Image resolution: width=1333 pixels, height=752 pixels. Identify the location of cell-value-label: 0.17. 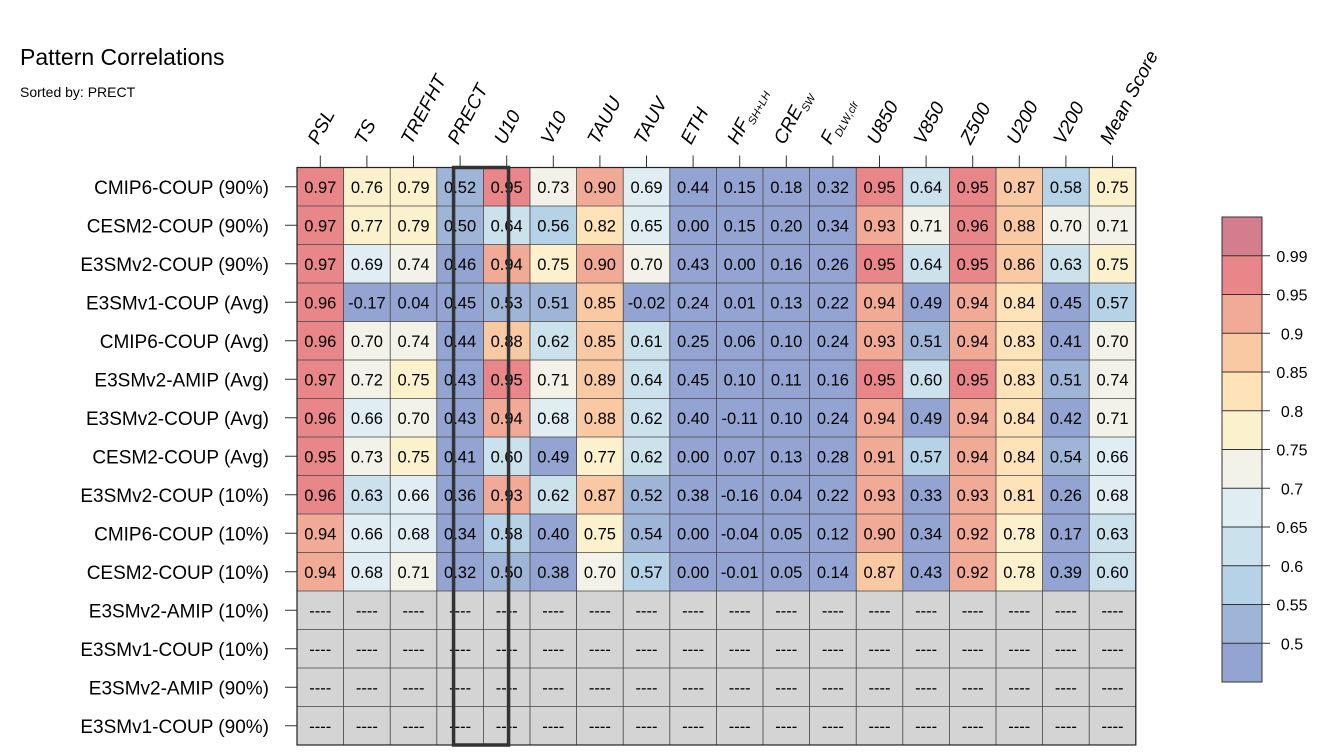
(1066, 534).